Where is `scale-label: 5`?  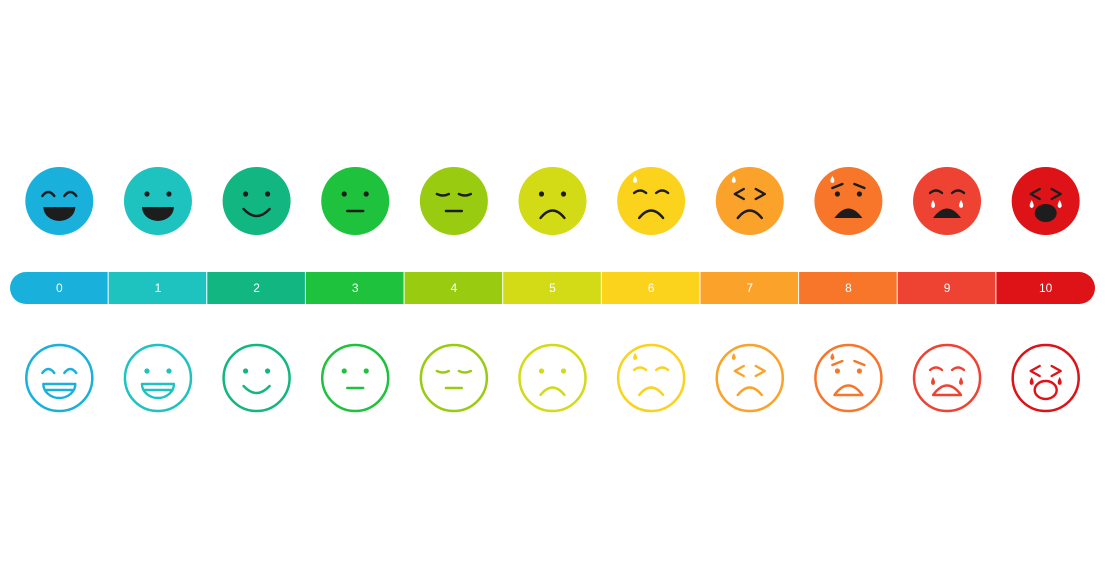
scale-label: 5 is located at coordinates (552, 288).